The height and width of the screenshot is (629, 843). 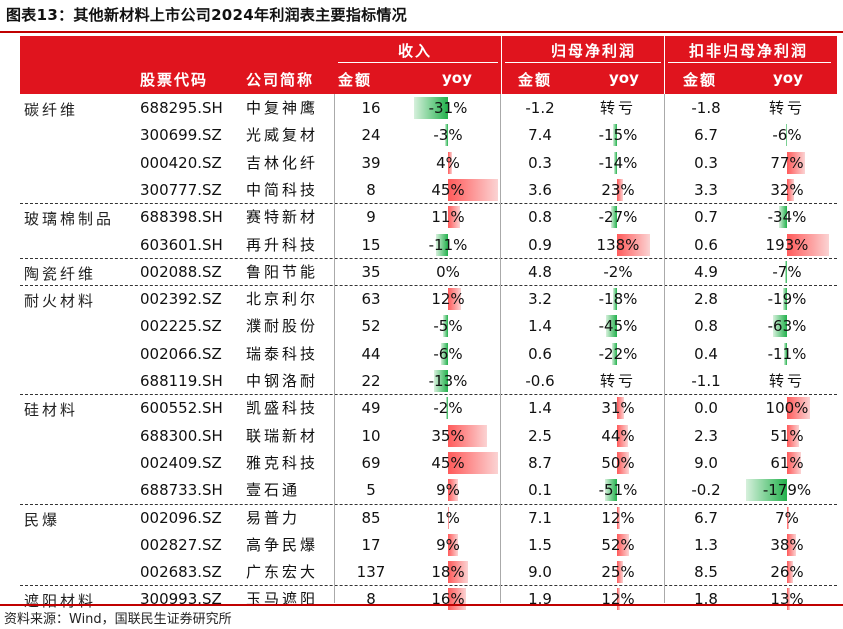 I want to click on revenue-amount: 63, so click(x=371, y=299).